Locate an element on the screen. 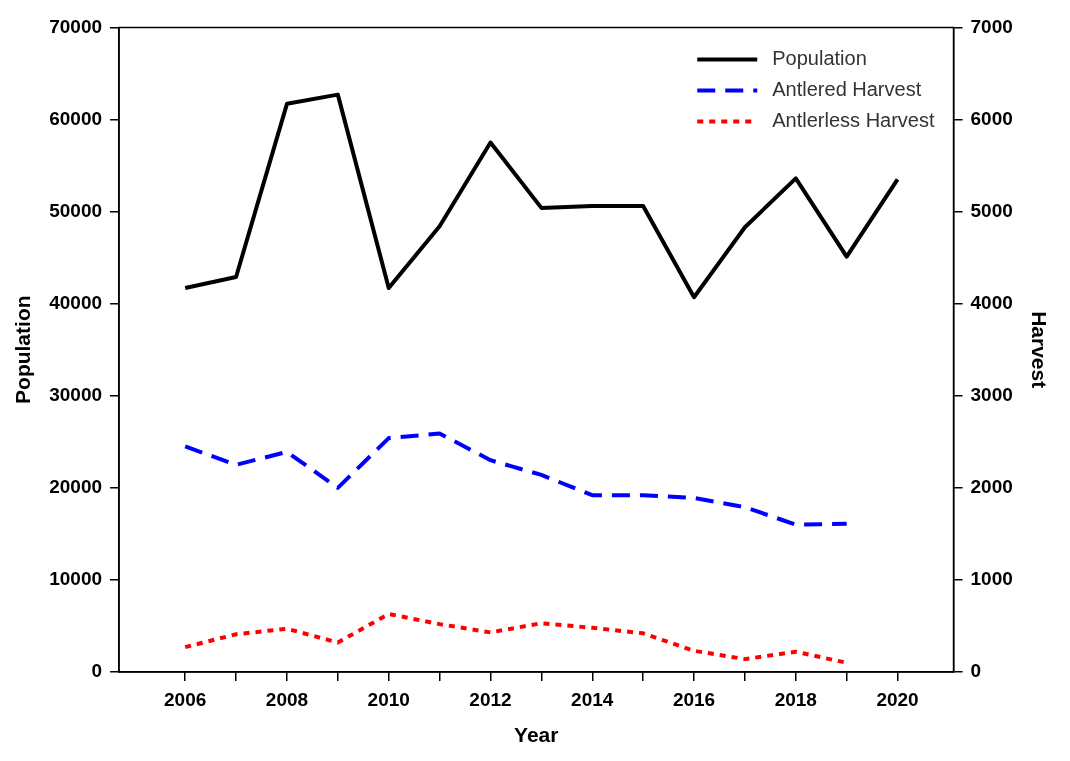 The height and width of the screenshot is (761, 1070). line-series is located at coordinates (516, 479).